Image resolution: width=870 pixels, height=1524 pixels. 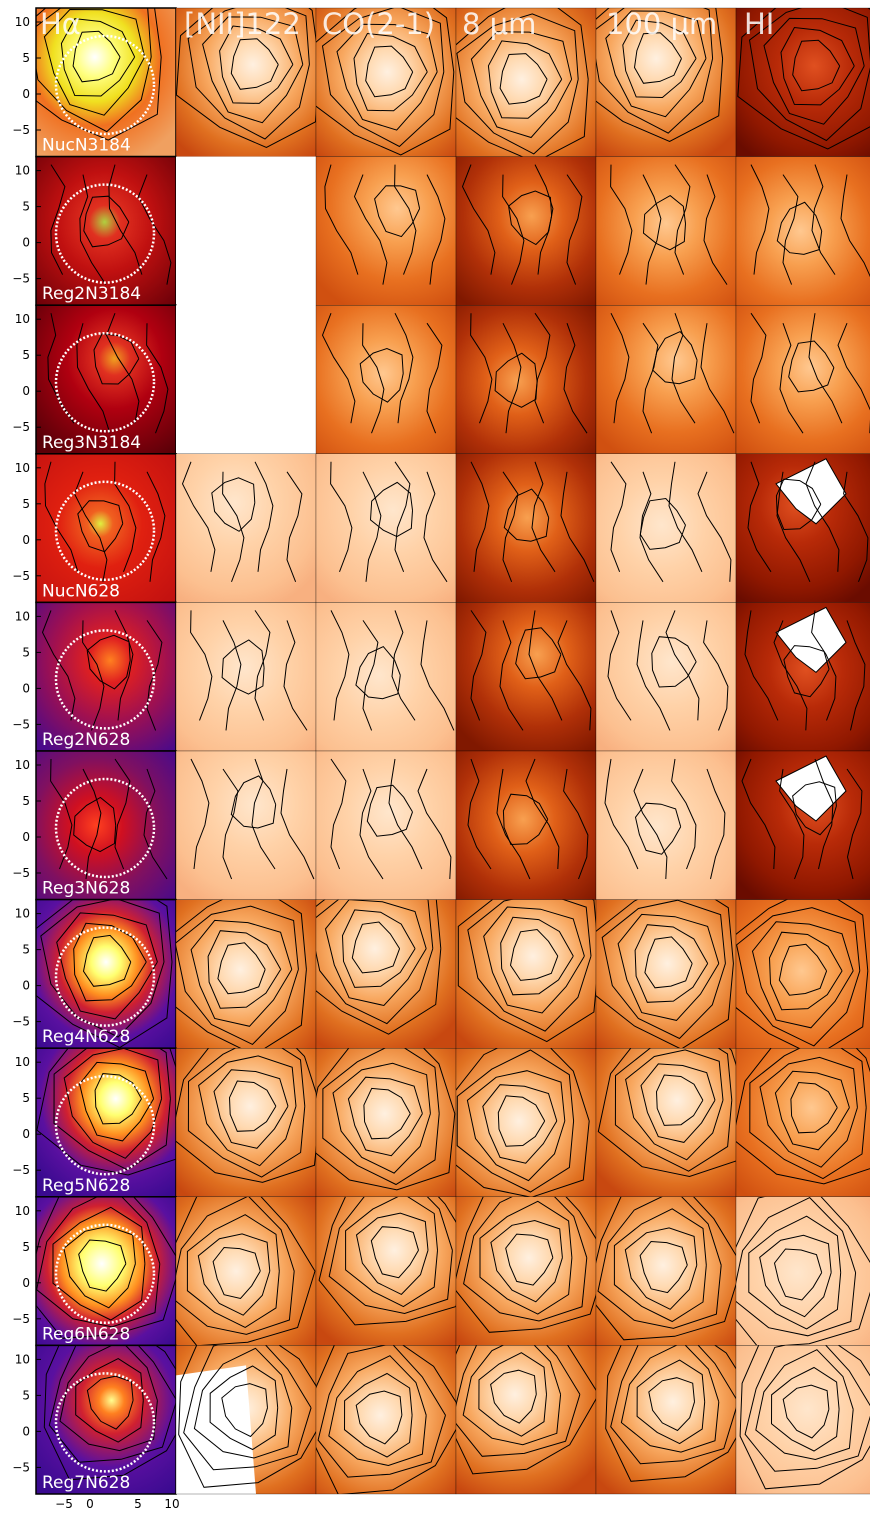 What do you see at coordinates (802, 825) in the screenshot?
I see `panel-Reg3N628-hi` at bounding box center [802, 825].